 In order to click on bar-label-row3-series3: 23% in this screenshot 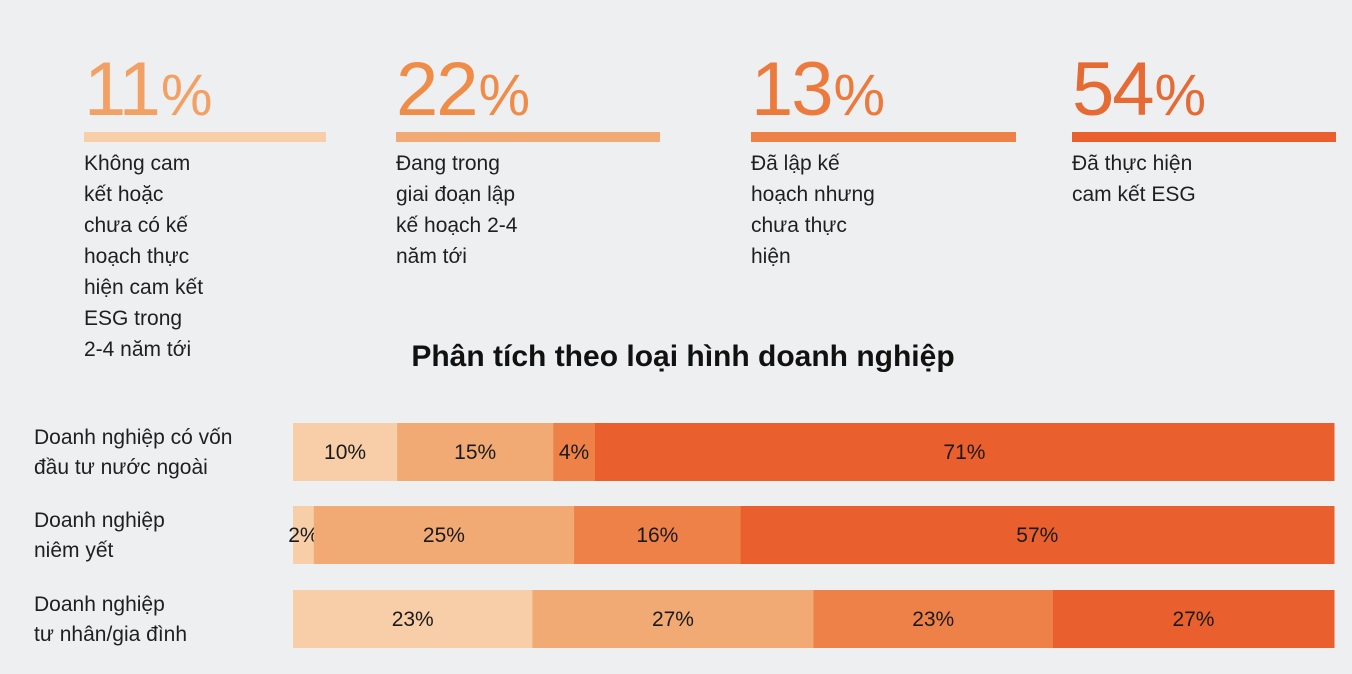, I will do `click(933, 619)`.